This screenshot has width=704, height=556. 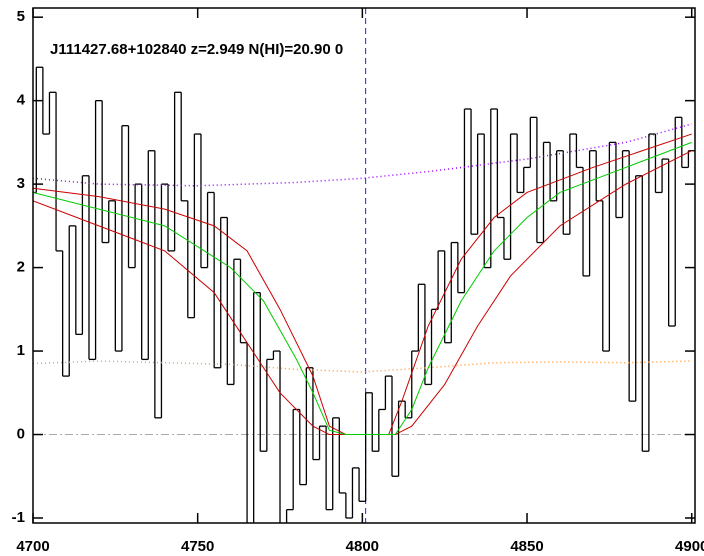 What do you see at coordinates (196, 49) in the screenshot?
I see `annotation: J111427.68+102840 z=2.949 N(HI)=20.90 0` at bounding box center [196, 49].